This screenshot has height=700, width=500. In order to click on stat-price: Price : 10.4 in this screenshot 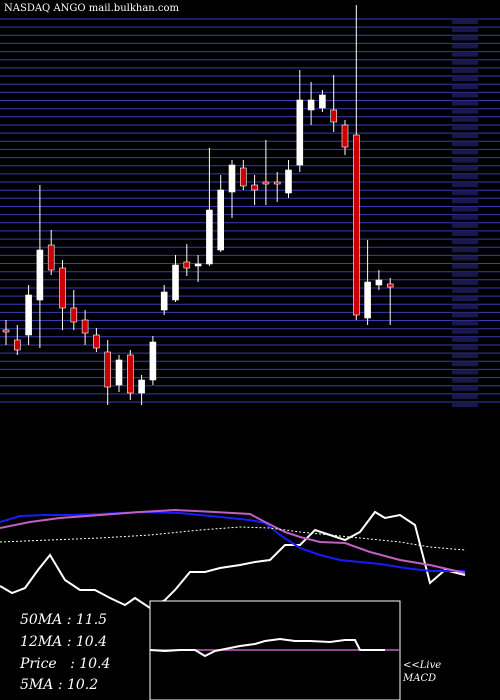, I will do `click(65, 664)`.